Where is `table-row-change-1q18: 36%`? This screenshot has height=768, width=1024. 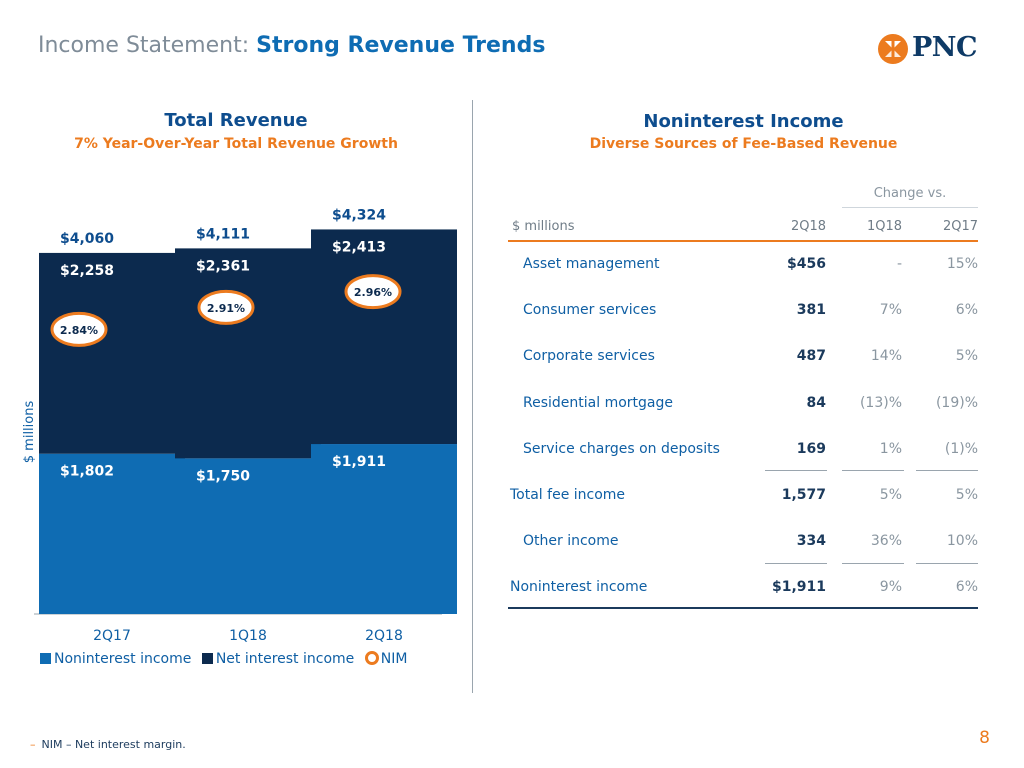 table-row-change-1q18: 36% is located at coordinates (886, 541).